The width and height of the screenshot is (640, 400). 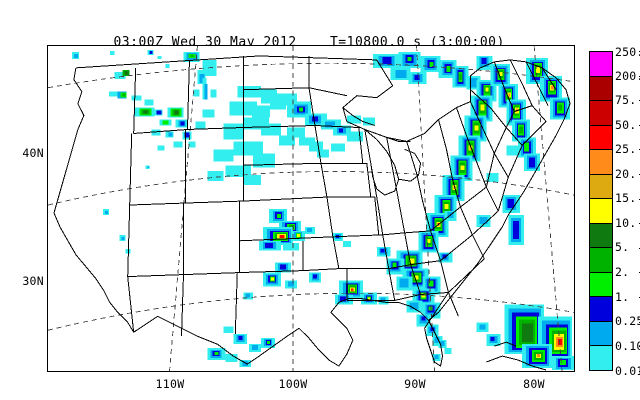 What do you see at coordinates (415, 384) in the screenshot?
I see `xtick-label-90w: 90W` at bounding box center [415, 384].